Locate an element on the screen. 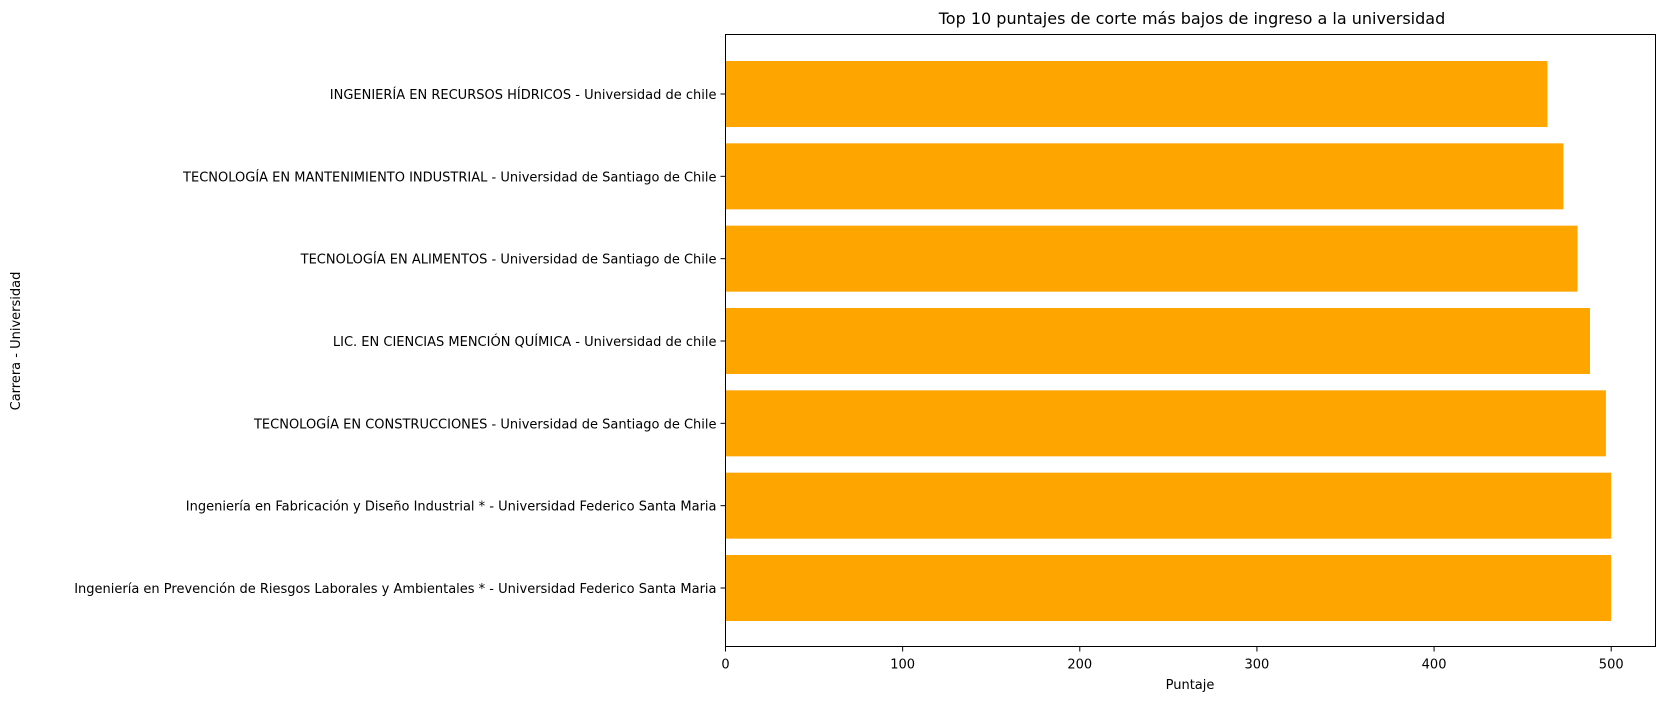  x-tick-label: 300 is located at coordinates (1257, 665).